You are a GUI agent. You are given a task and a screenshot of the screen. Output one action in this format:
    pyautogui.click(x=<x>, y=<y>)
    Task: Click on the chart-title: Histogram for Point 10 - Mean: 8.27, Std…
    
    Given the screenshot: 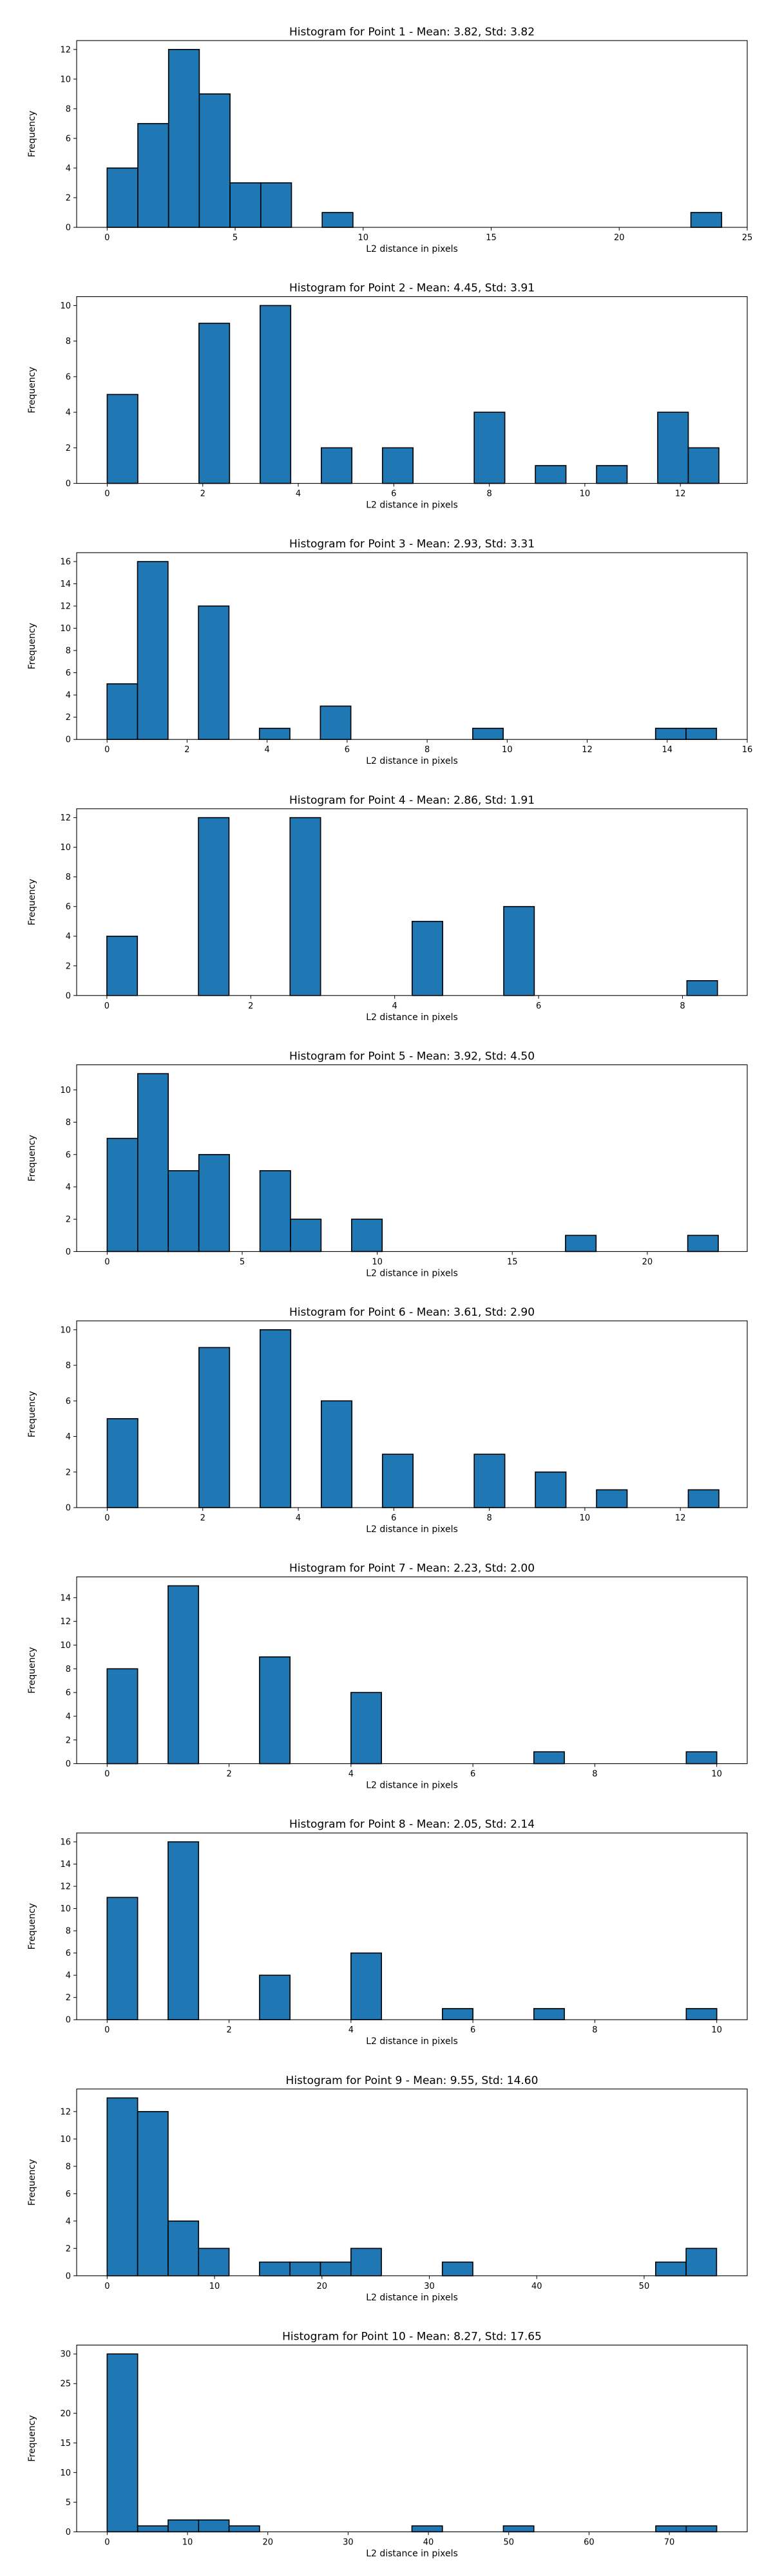 What is the action you would take?
    pyautogui.click(x=412, y=2336)
    